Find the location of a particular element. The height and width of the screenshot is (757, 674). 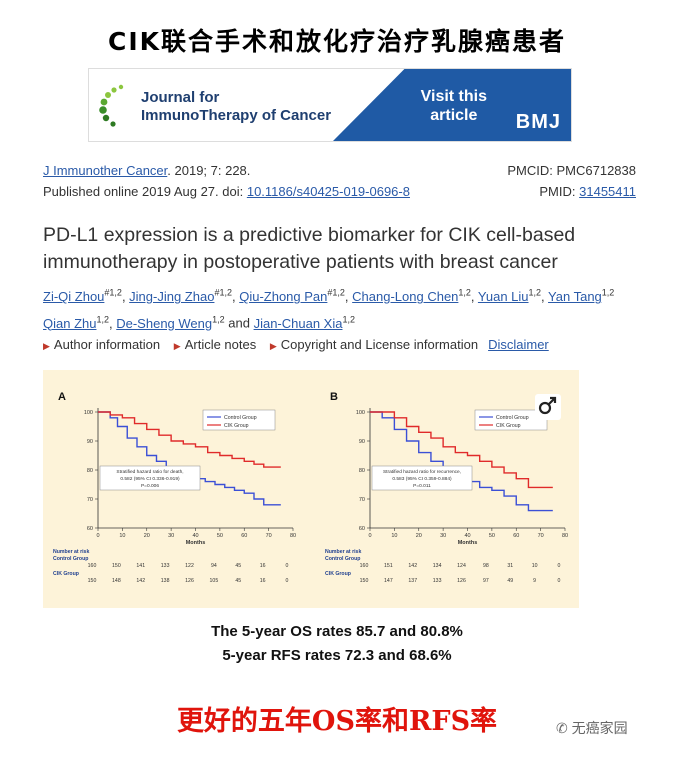

author-information-toggle: ▶ Author information is located at coordinates (101, 344).